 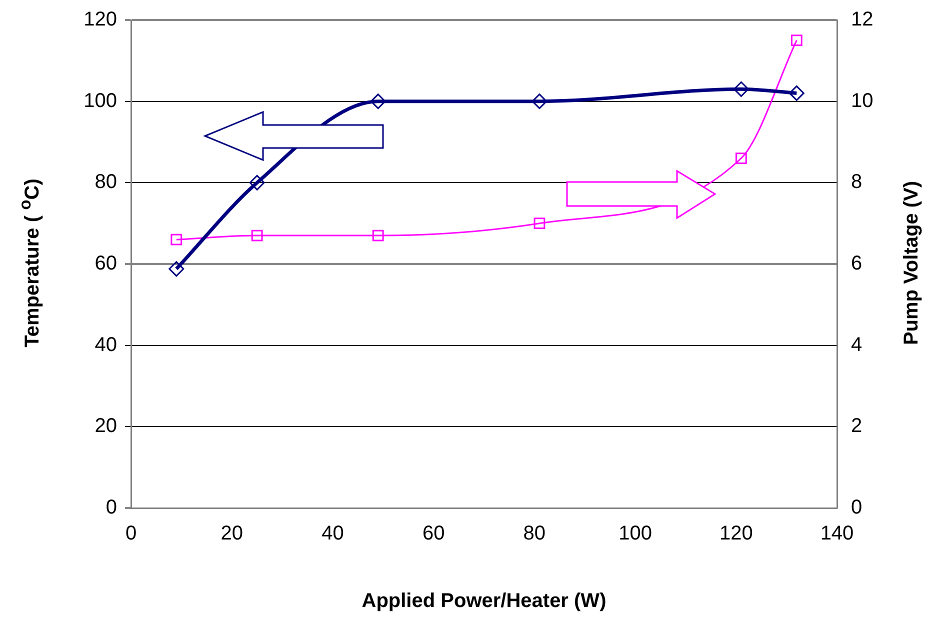 What do you see at coordinates (534, 533) in the screenshot?
I see `x-tick-label: 80` at bounding box center [534, 533].